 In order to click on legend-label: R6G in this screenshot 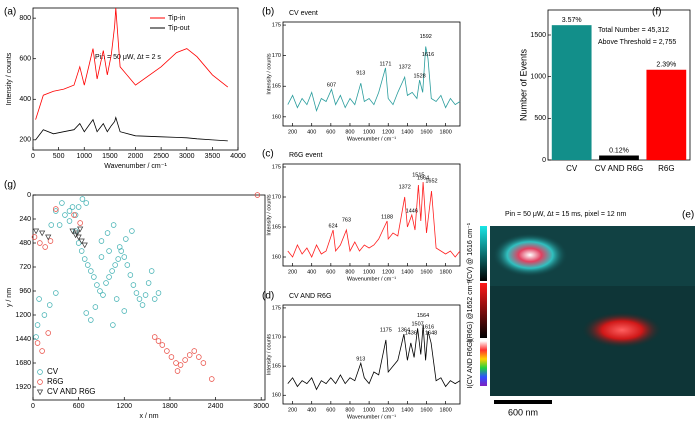, I will do `click(55, 381)`.